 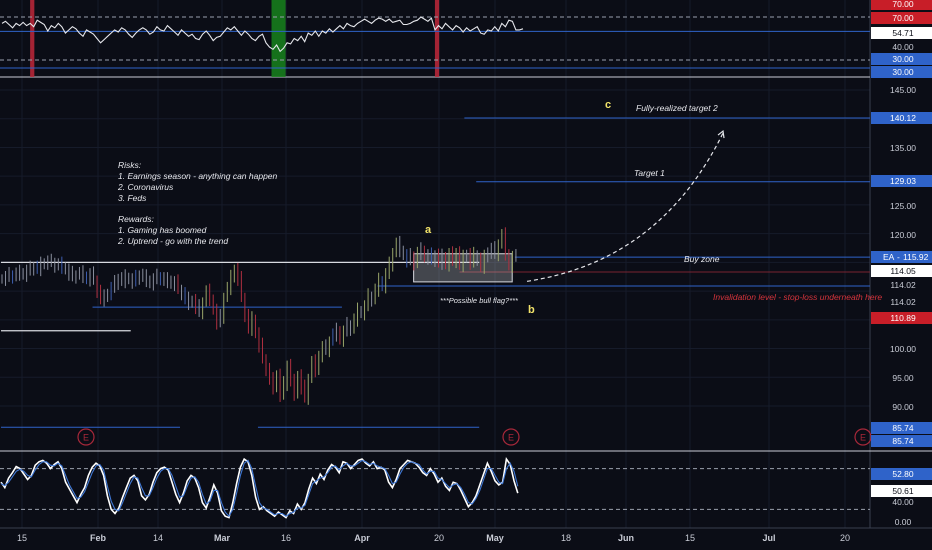 I want to click on rsi-current-label-box, so click(x=901, y=33).